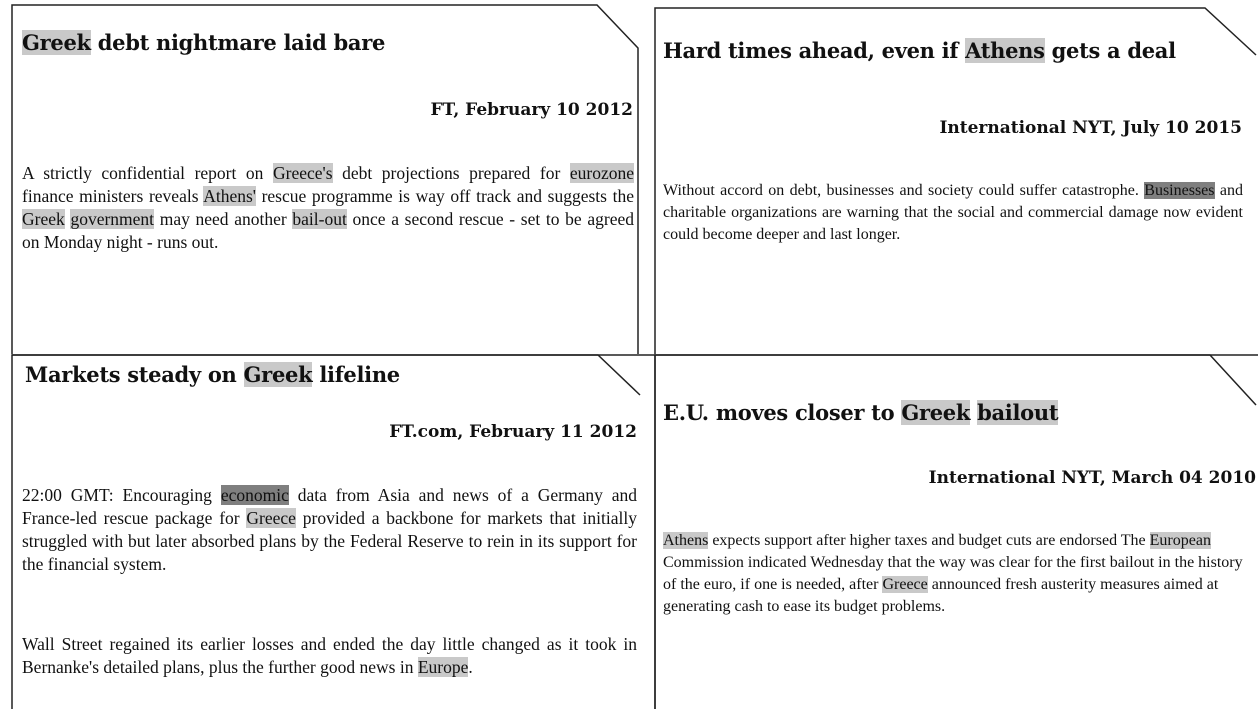  I want to click on highlighted-term: Greece's, so click(303, 173).